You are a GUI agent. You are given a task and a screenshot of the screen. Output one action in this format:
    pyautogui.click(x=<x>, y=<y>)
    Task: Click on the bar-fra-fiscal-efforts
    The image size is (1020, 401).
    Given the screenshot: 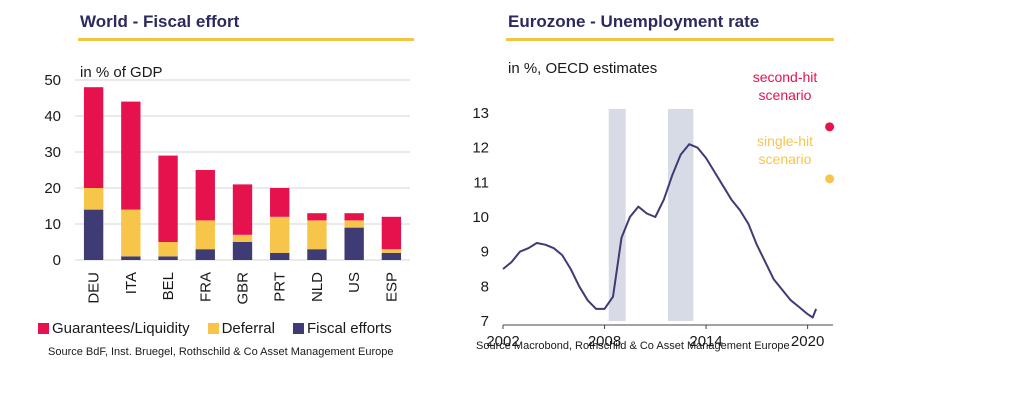 What is the action you would take?
    pyautogui.click(x=205, y=254)
    